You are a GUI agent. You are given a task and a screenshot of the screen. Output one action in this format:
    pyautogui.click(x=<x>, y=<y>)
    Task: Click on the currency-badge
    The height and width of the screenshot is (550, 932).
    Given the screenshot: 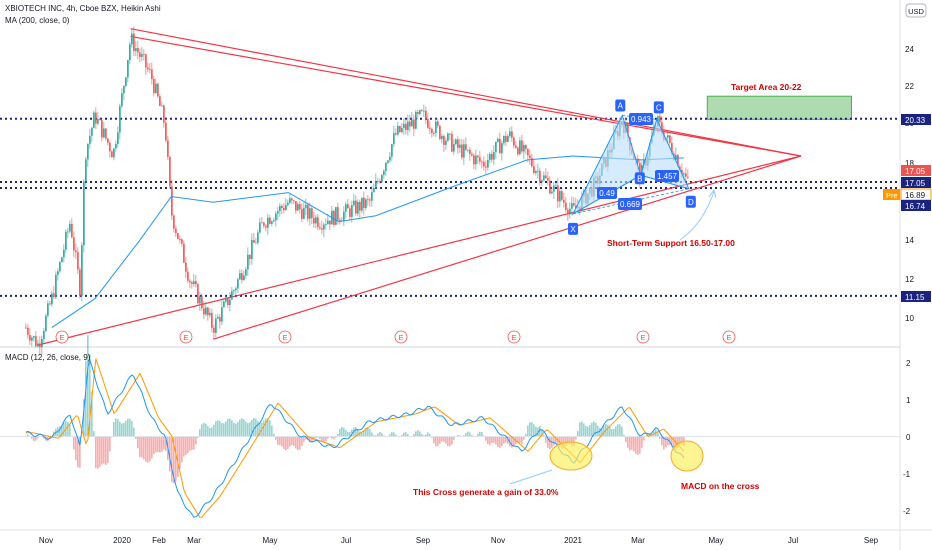 What is the action you would take?
    pyautogui.click(x=916, y=10)
    